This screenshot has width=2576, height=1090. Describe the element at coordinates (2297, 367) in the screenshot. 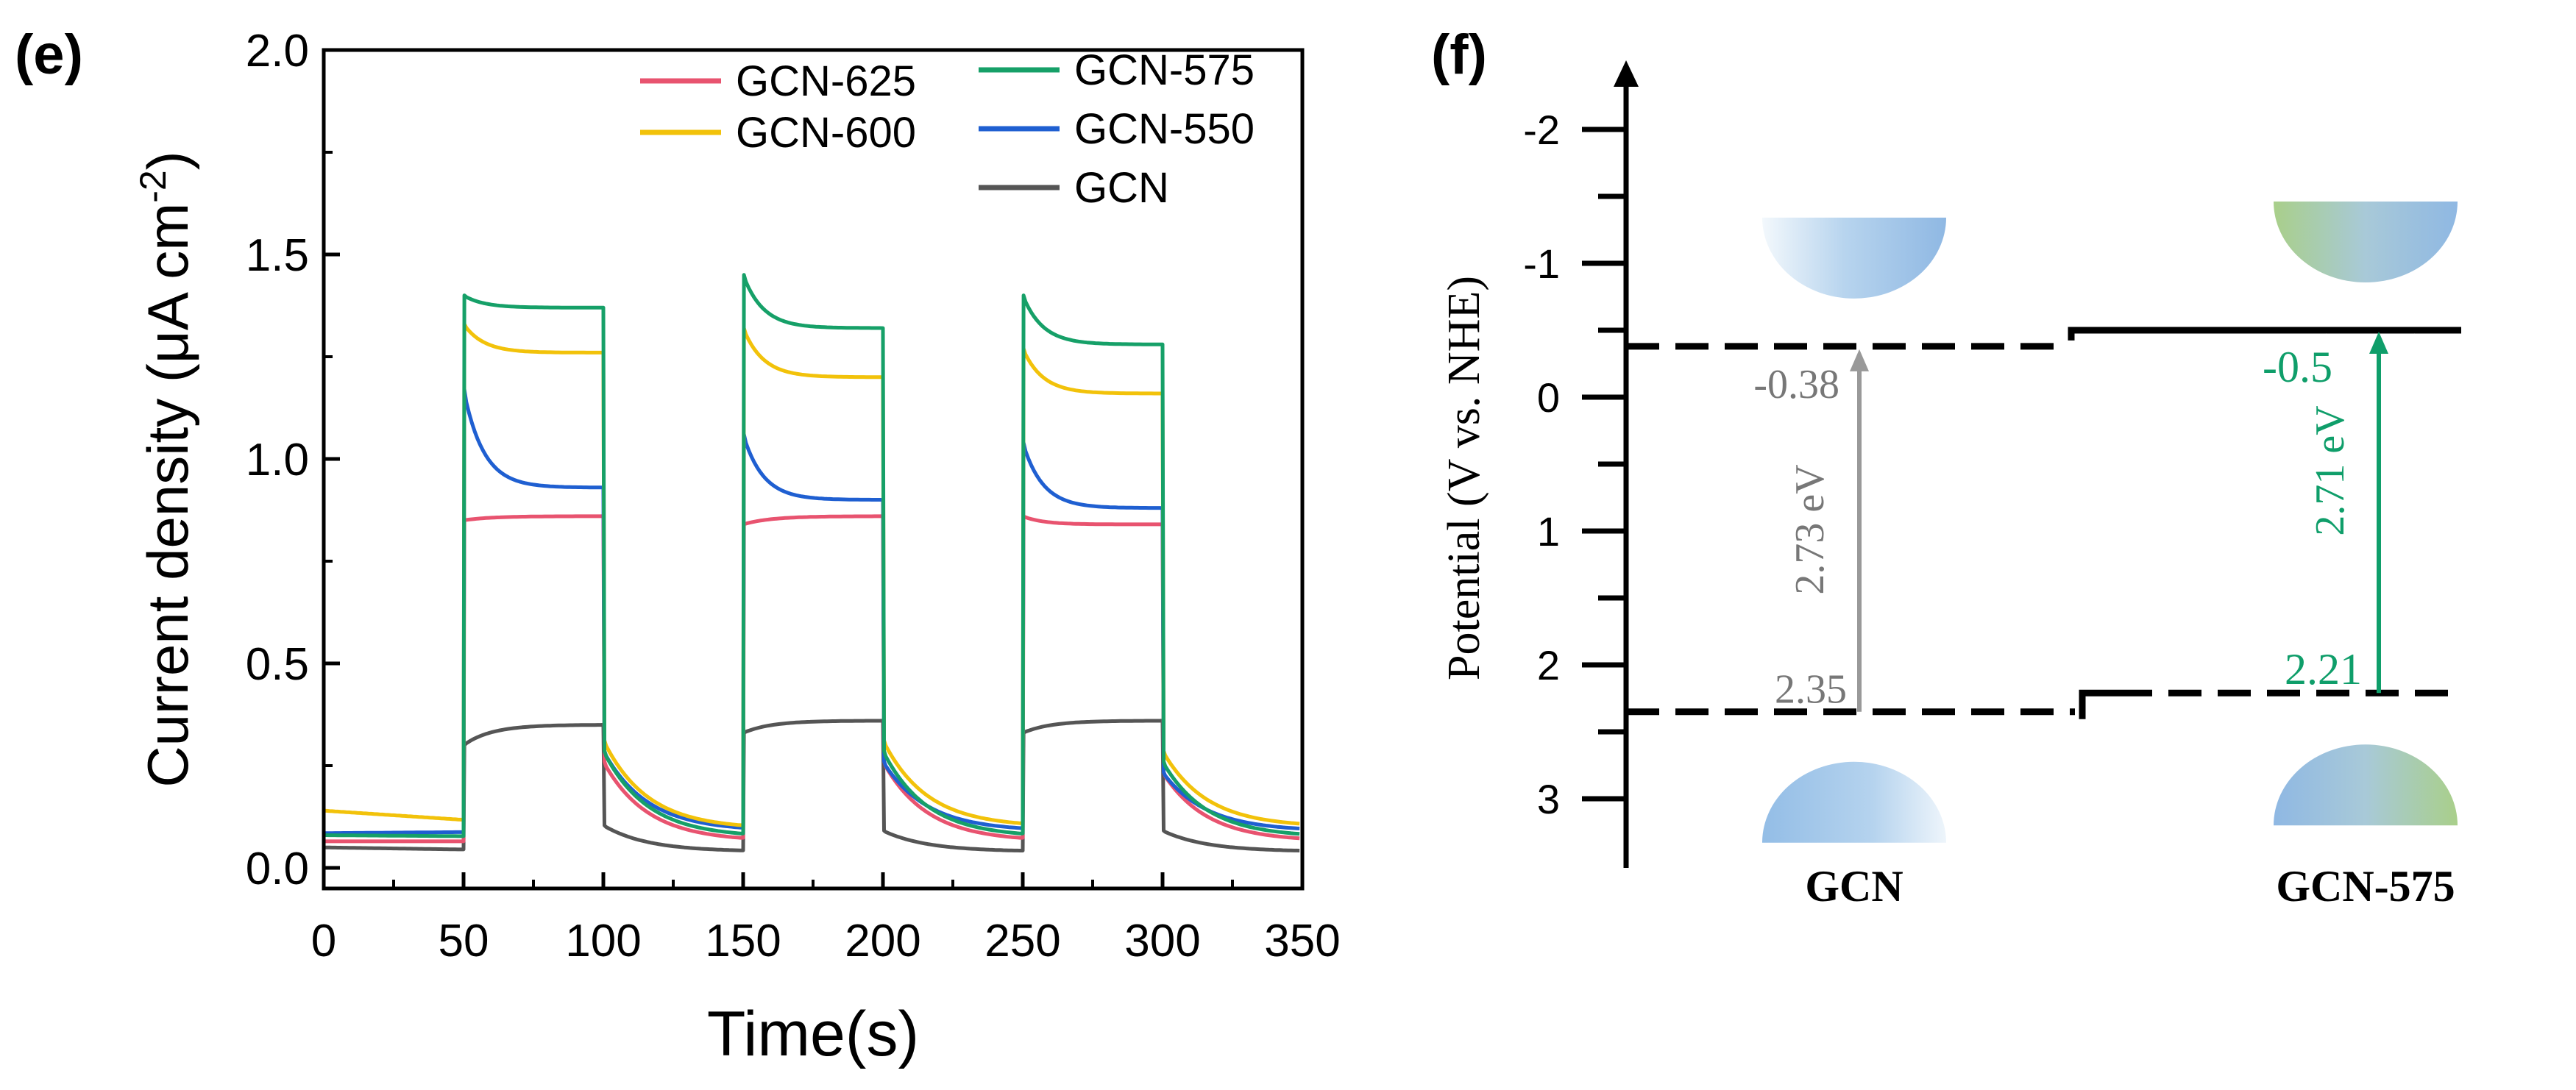

I see `f-cb-value-gcn575: -0.5` at that location.